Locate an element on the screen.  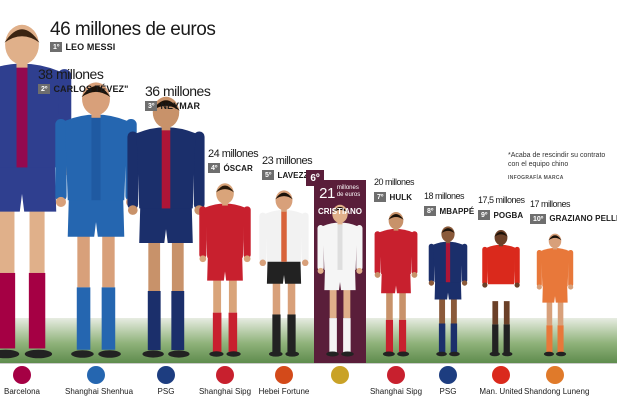
amount-label: 23 millones is located at coordinates (287, 161).